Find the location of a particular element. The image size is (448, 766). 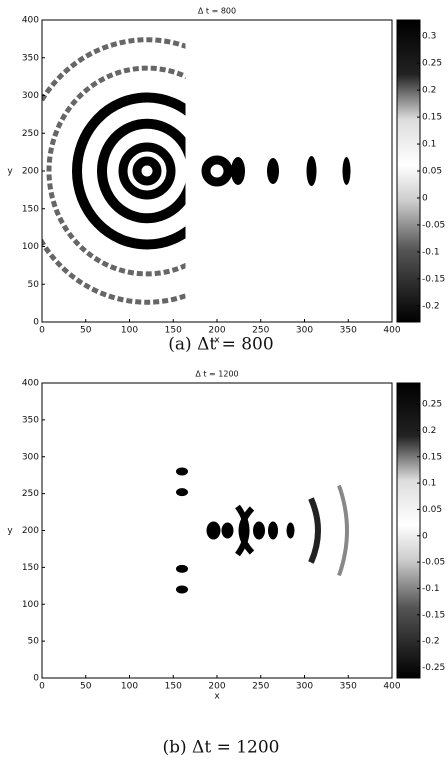

colorbar-tick-label: 0.3 is located at coordinates (429, 37).